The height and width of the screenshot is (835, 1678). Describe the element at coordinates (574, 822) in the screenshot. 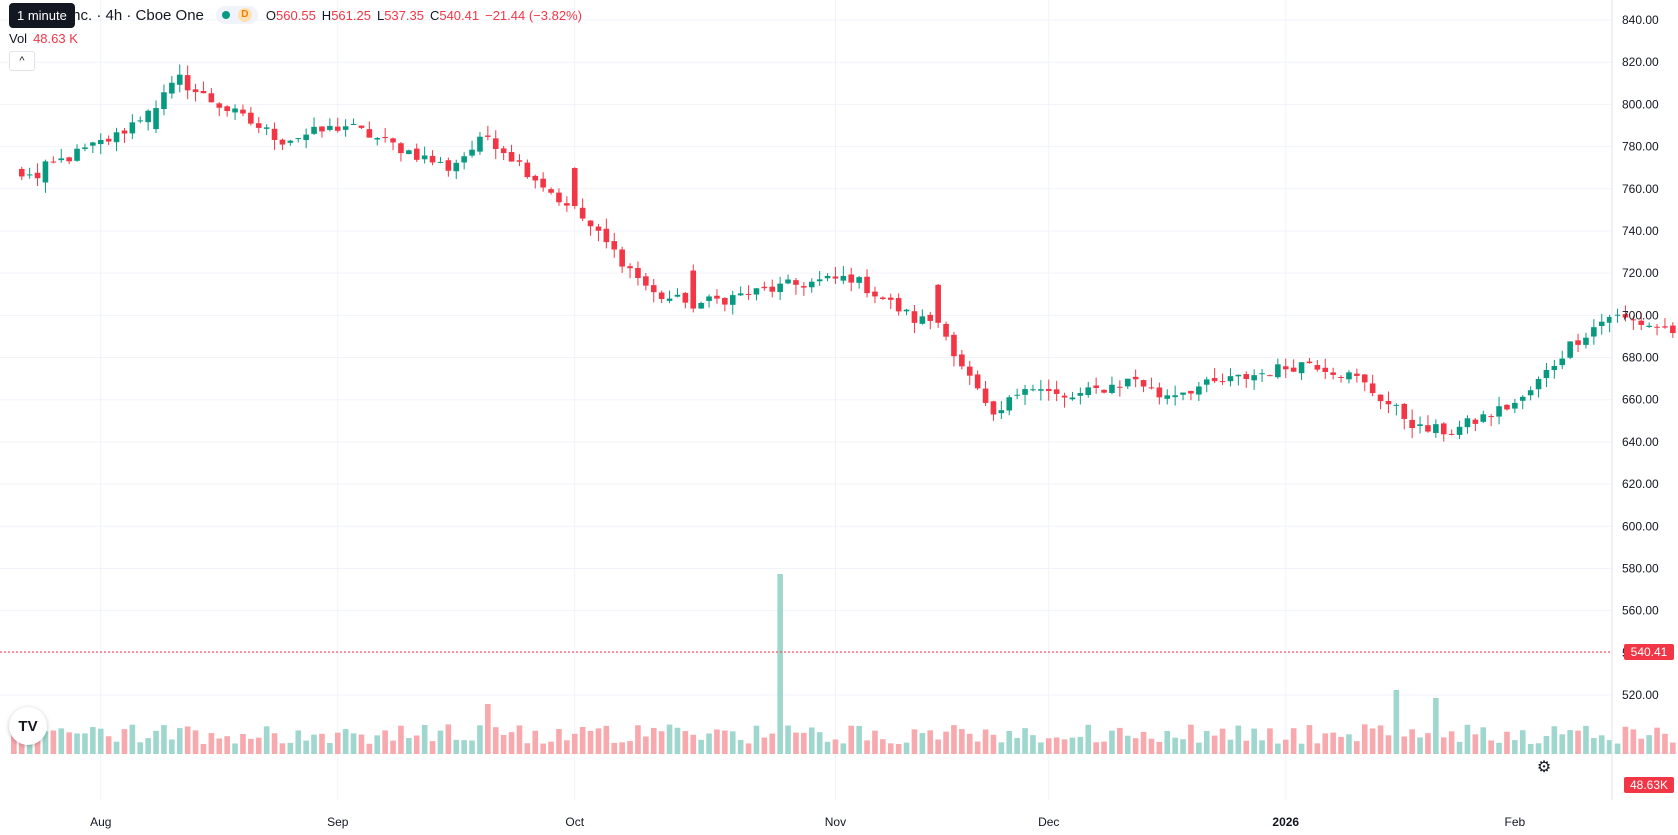

I see `time-tick-label: Oct` at that location.